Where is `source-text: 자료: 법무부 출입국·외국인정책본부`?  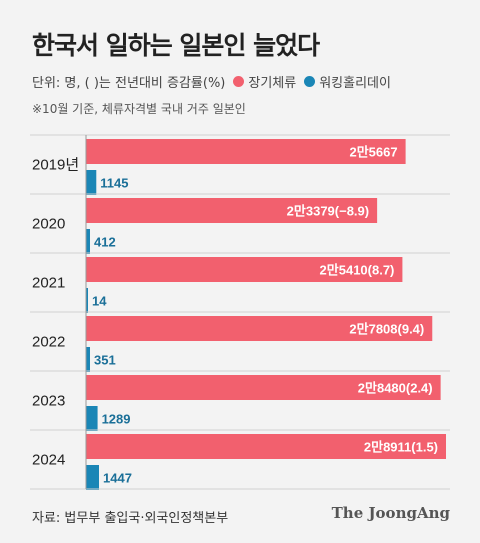
source-text: 자료: 법무부 출입국·외국인정책본부 is located at coordinates (130, 518).